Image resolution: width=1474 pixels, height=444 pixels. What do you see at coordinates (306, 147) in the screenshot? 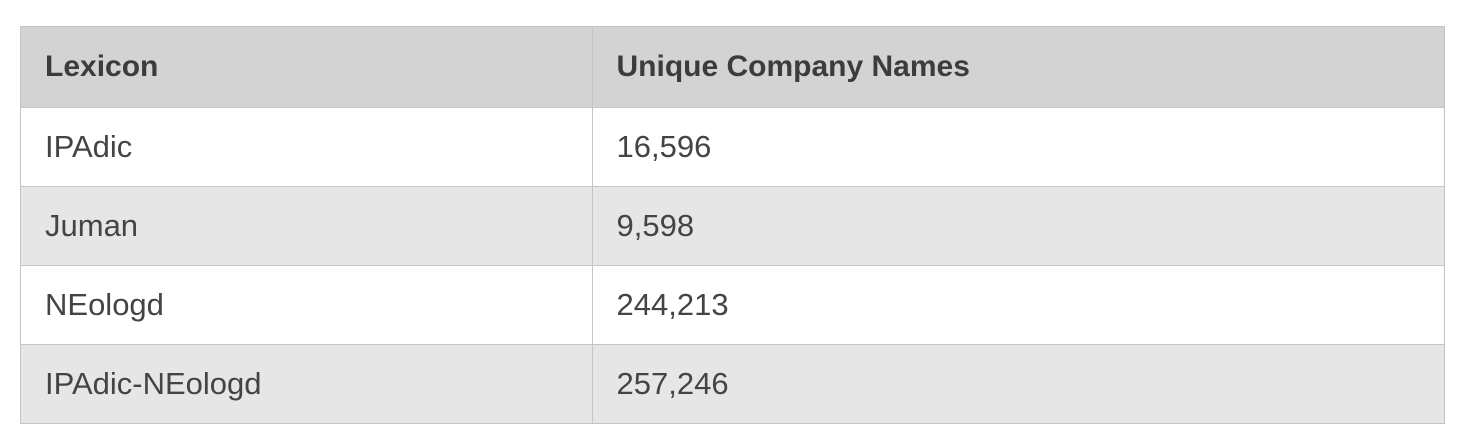
I see `lexicon-cell: IPAdic` at bounding box center [306, 147].